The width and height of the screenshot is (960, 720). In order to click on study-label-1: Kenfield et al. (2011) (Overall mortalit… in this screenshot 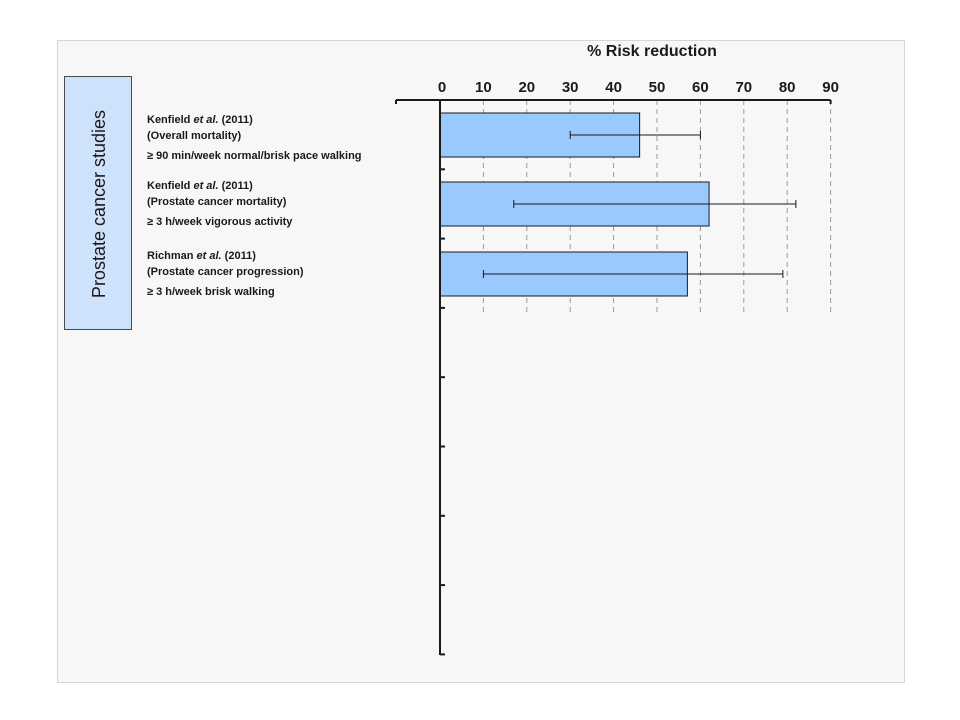, I will do `click(254, 138)`.